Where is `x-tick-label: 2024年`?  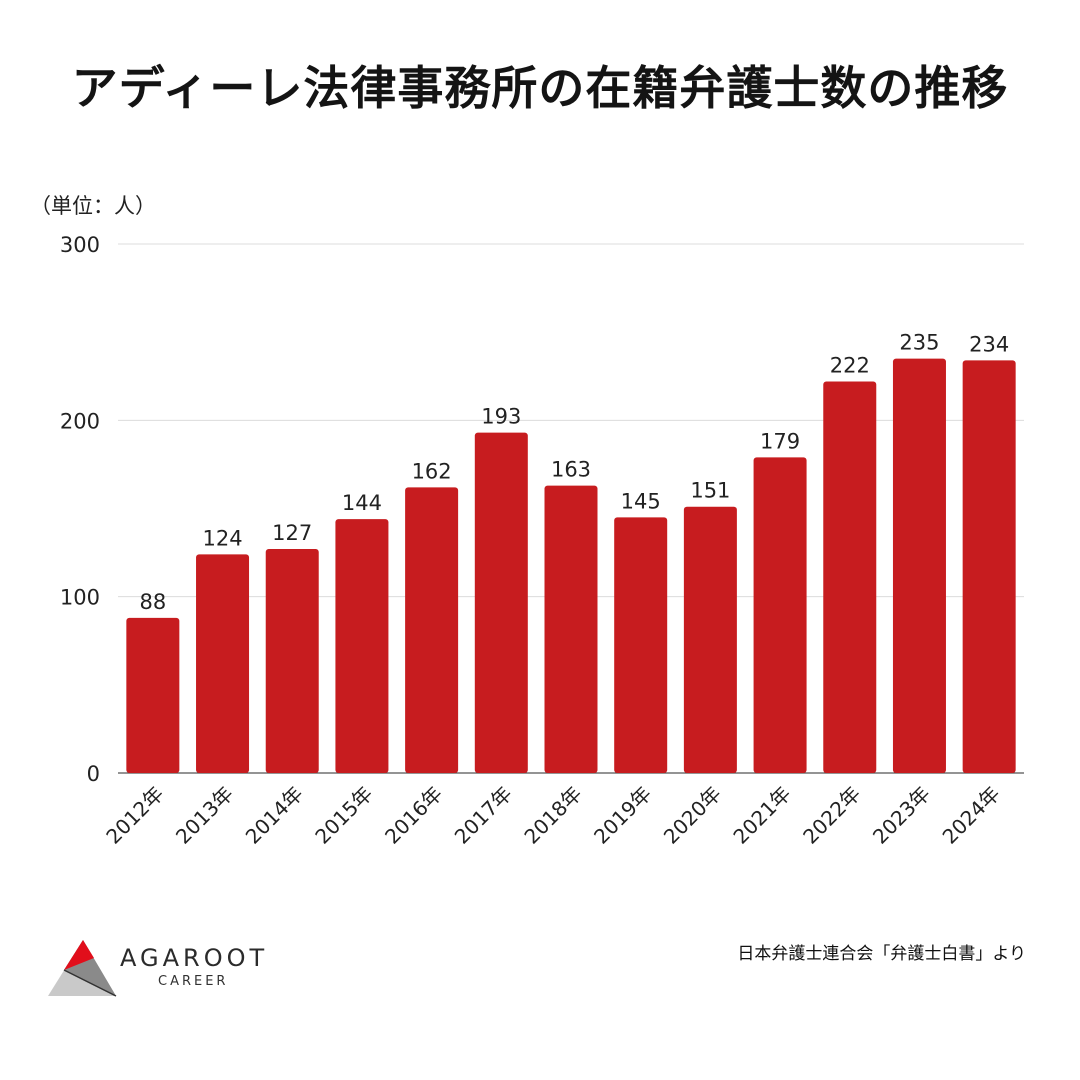
x-tick-label: 2024年 is located at coordinates (971, 815).